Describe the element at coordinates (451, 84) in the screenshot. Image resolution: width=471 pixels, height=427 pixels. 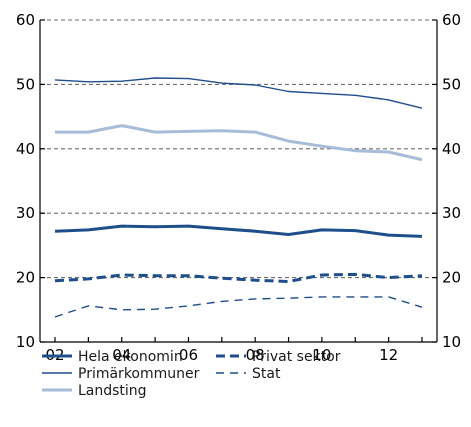
I see `y-tick-label-right-50: 50` at that location.